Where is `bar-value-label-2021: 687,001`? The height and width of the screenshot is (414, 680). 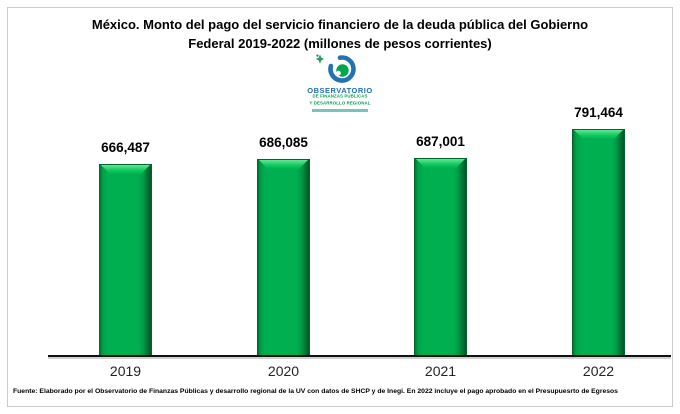 bar-value-label-2021: 687,001 is located at coordinates (440, 141).